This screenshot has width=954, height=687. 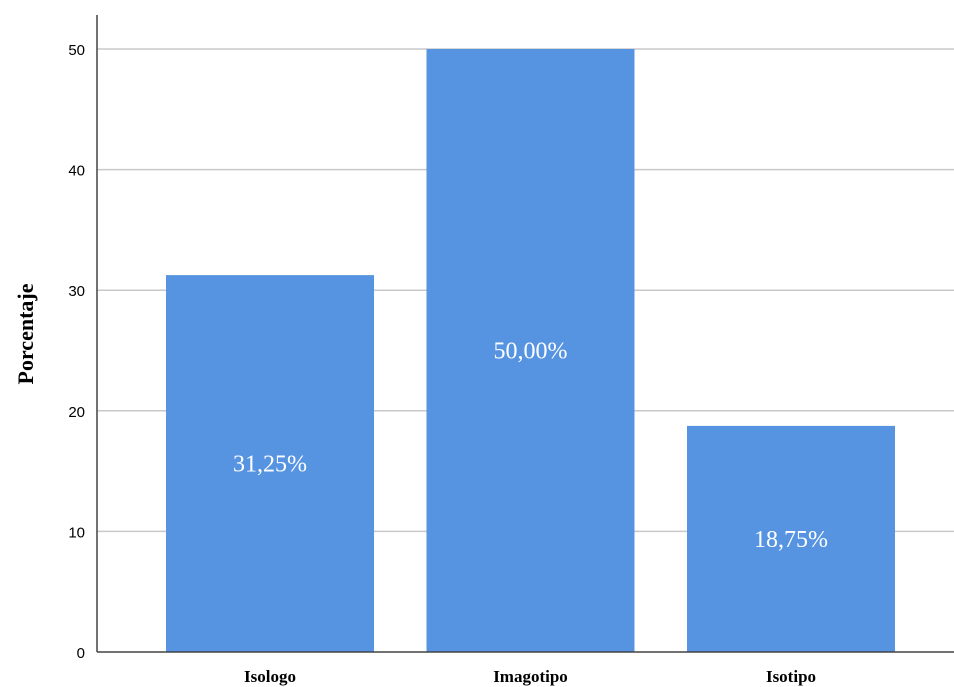 I want to click on bar-isotipo, so click(x=791, y=538).